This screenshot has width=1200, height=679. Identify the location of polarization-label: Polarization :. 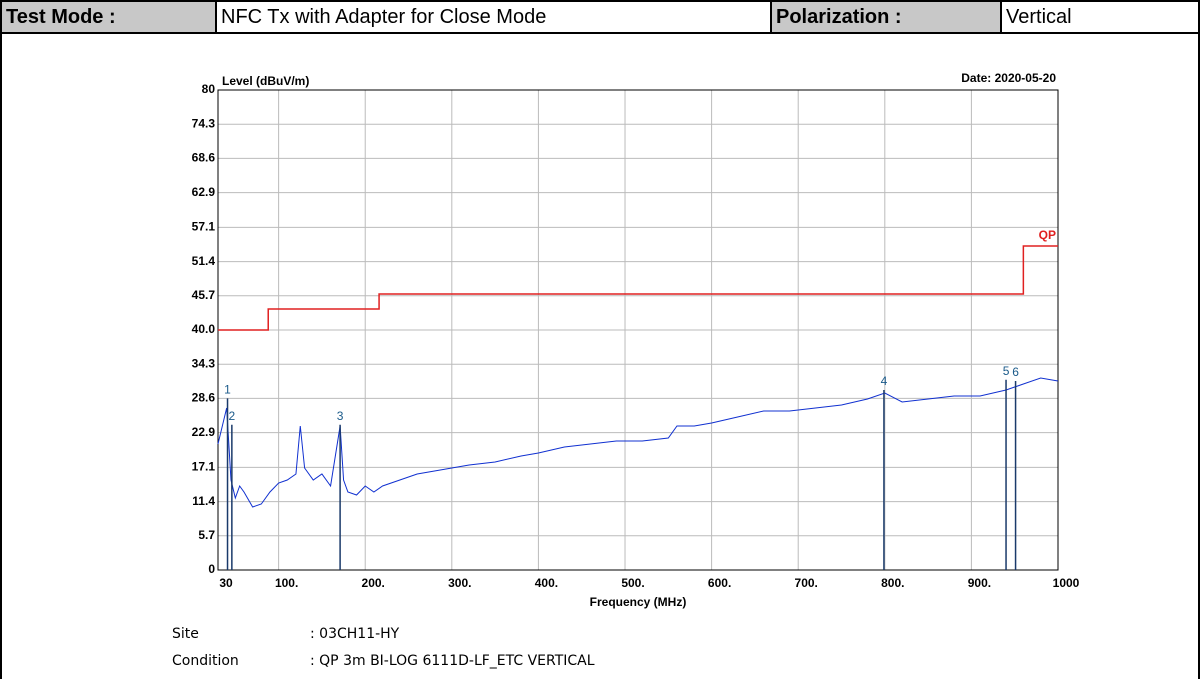
(886, 17).